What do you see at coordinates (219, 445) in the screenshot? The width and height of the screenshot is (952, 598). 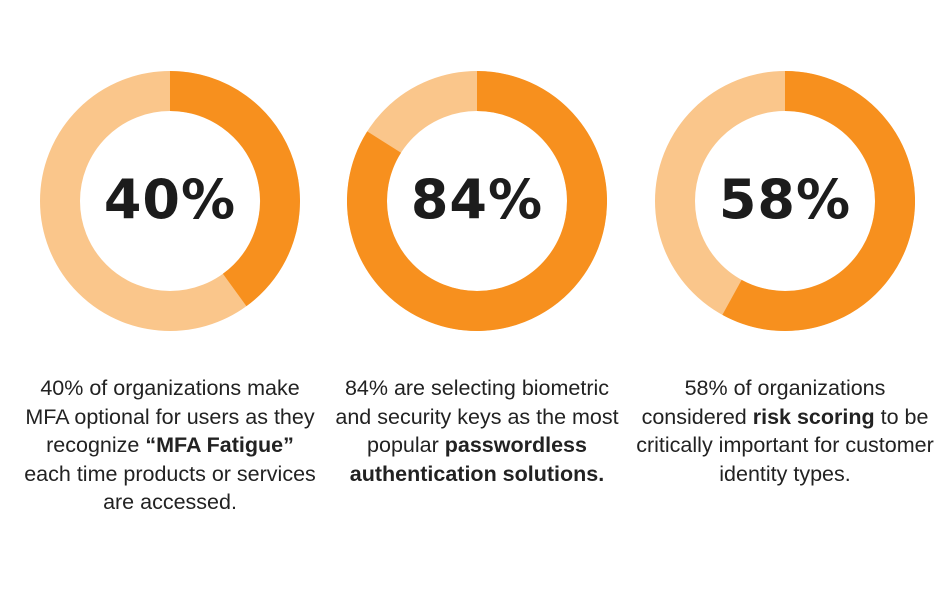 I see `caption-0-part-1: “MFA Fatigue”` at bounding box center [219, 445].